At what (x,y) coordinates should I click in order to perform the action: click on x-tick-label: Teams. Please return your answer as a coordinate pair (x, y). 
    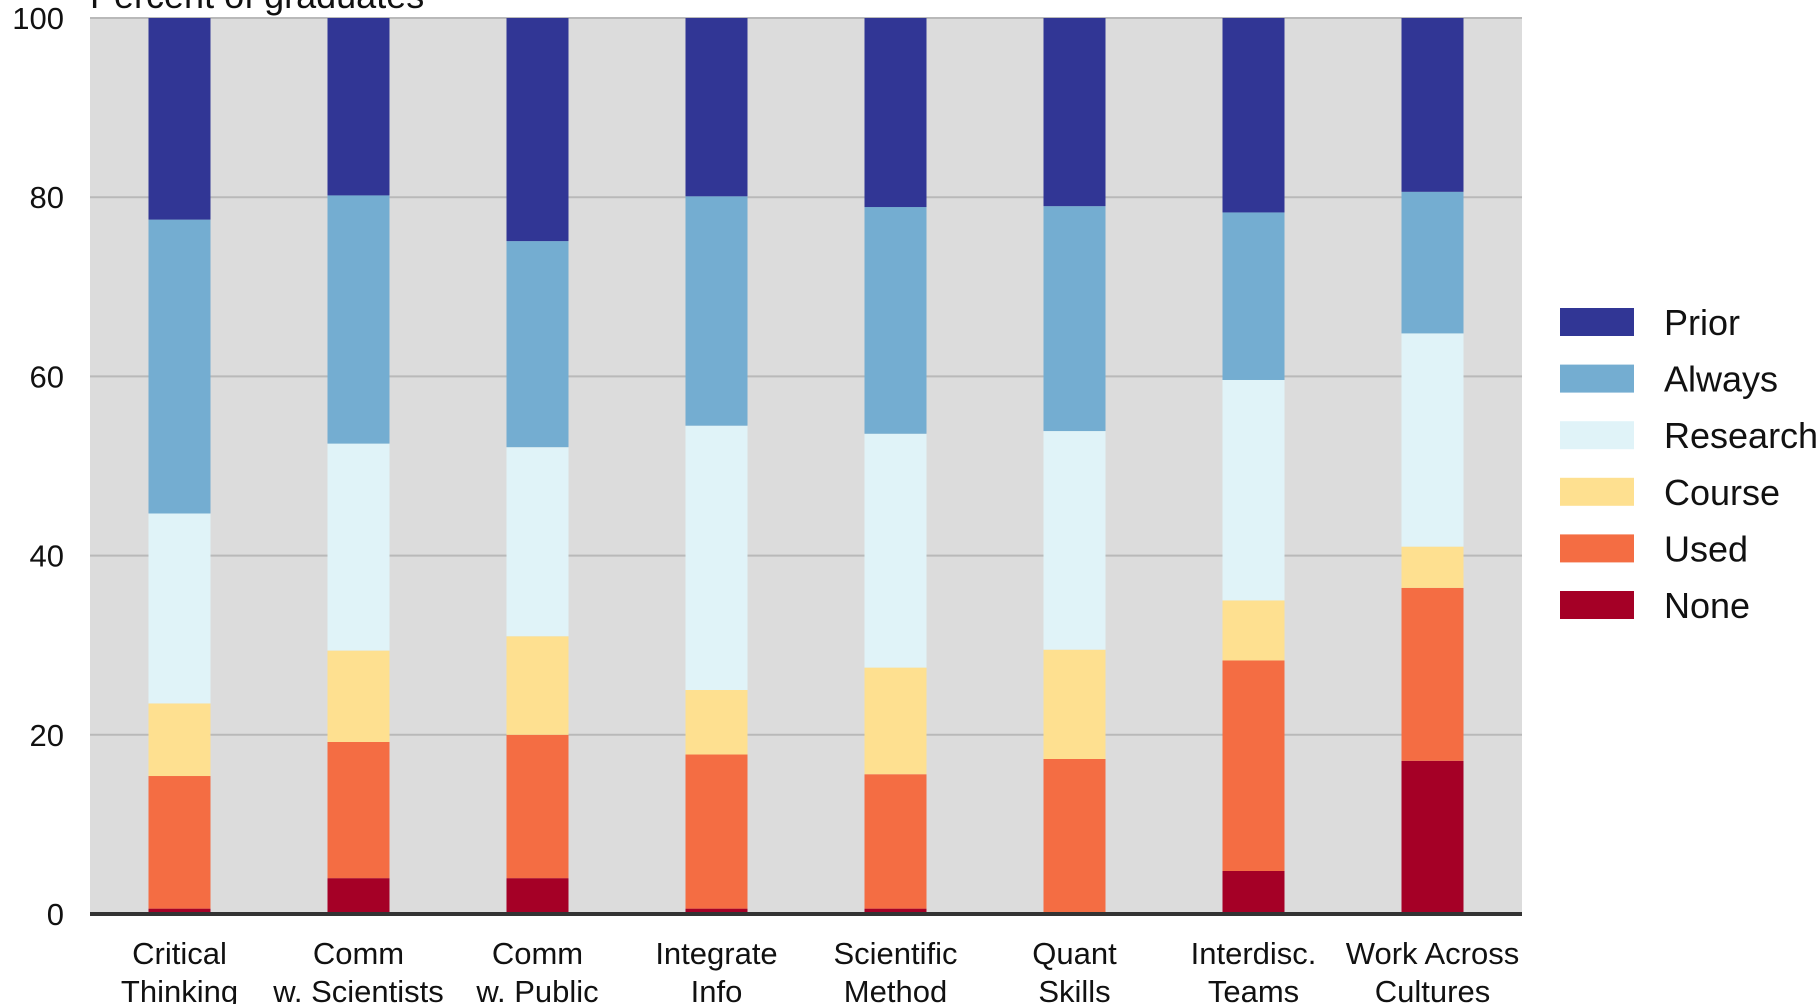
    Looking at the image, I should click on (1253, 989).